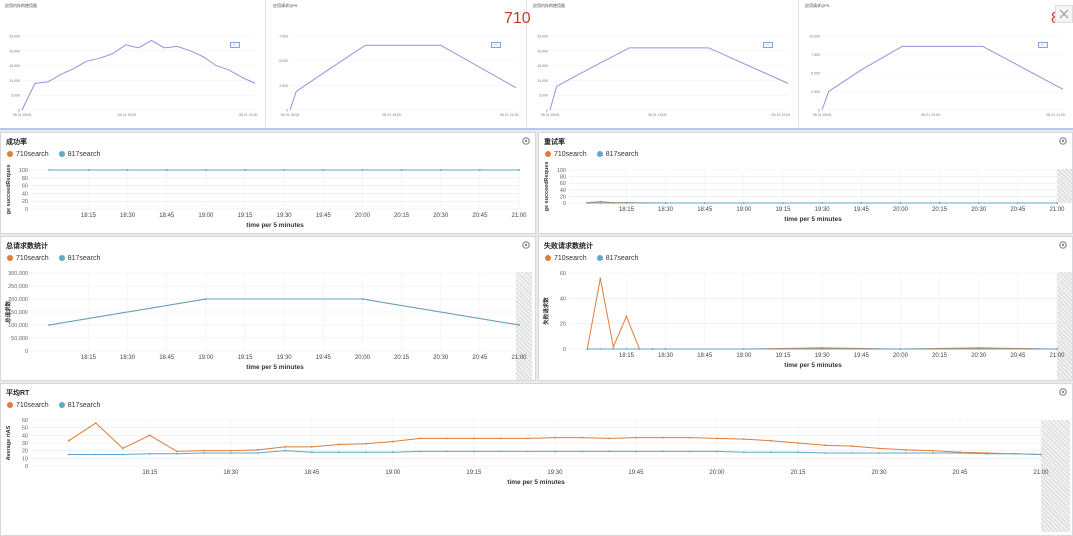  I want to click on close-button, so click(1064, 14).